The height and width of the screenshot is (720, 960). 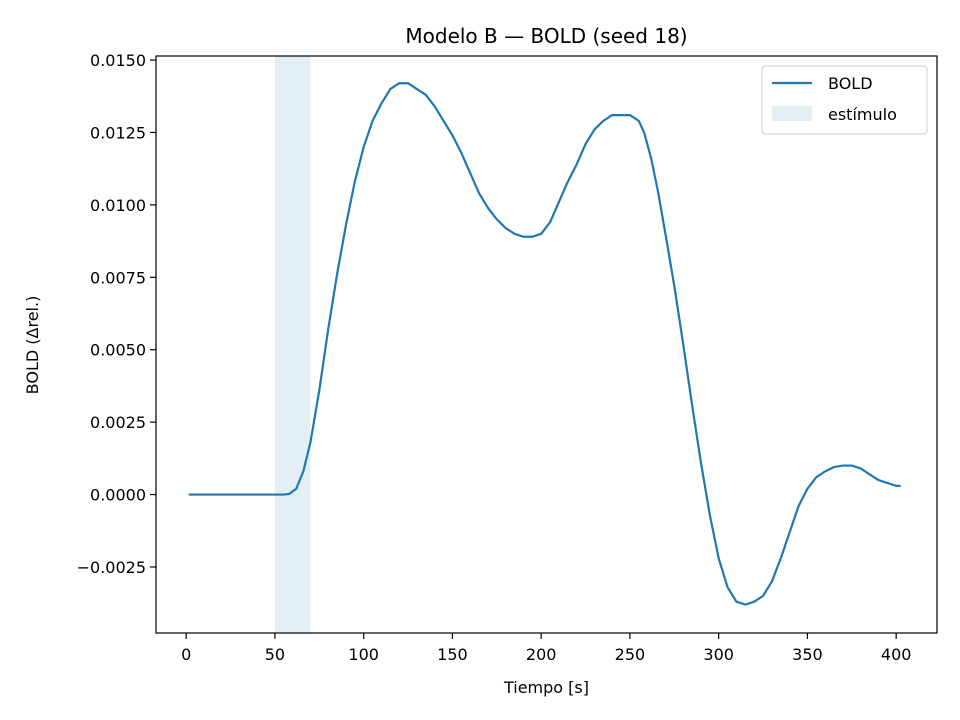 What do you see at coordinates (807, 654) in the screenshot?
I see `x-tick-label: 350` at bounding box center [807, 654].